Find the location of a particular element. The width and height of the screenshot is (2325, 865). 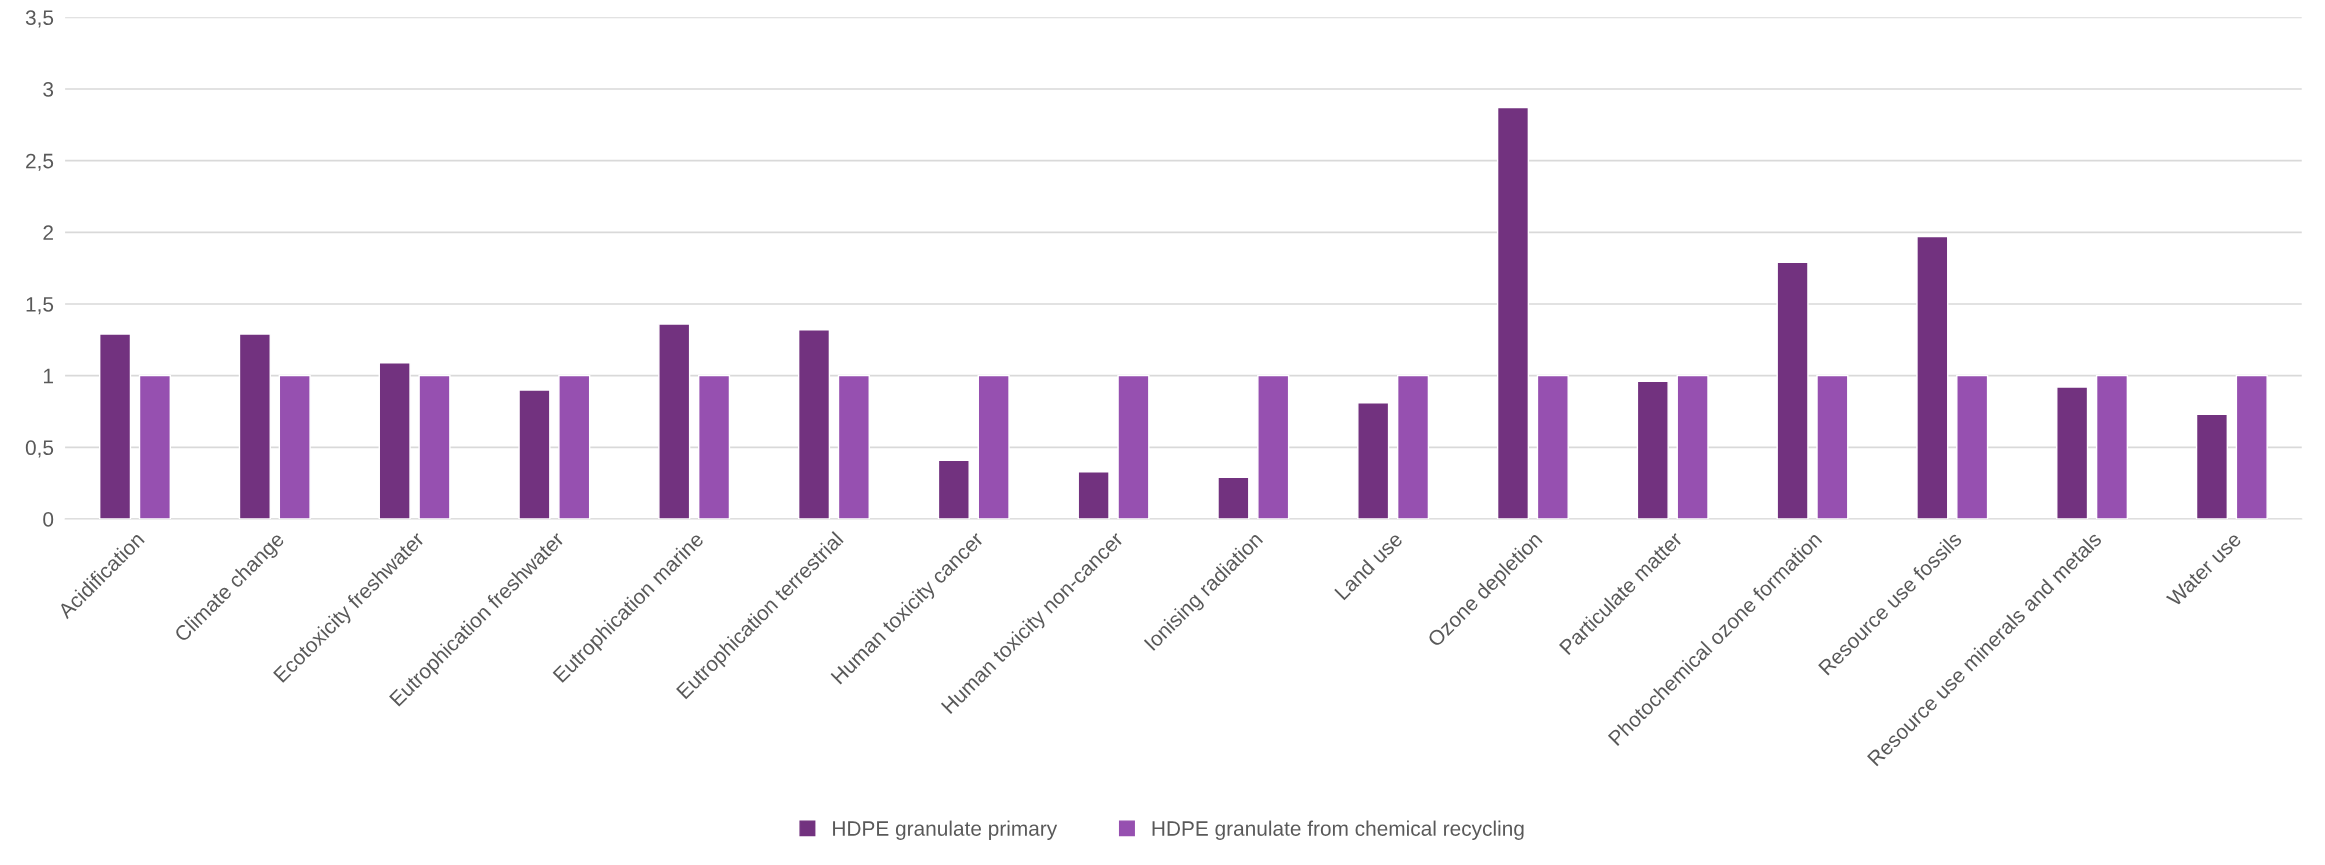

y-tick-label: 3,5 is located at coordinates (39, 19).